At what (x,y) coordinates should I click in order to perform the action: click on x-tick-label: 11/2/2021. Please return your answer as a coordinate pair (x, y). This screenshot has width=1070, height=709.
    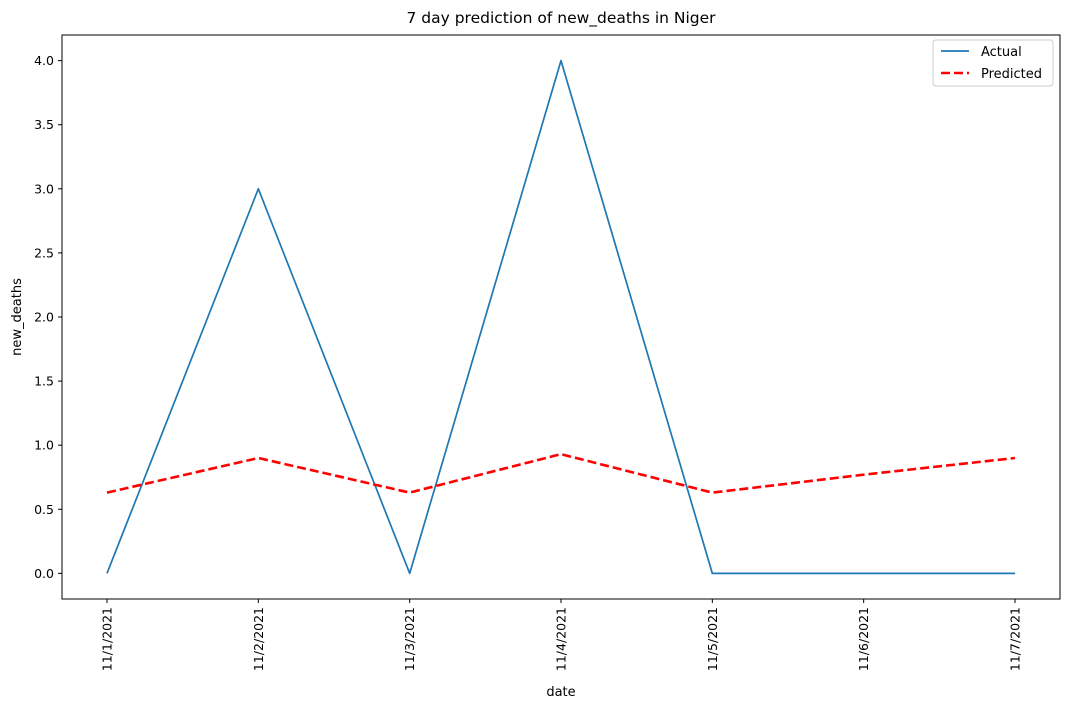
    Looking at the image, I should click on (258, 639).